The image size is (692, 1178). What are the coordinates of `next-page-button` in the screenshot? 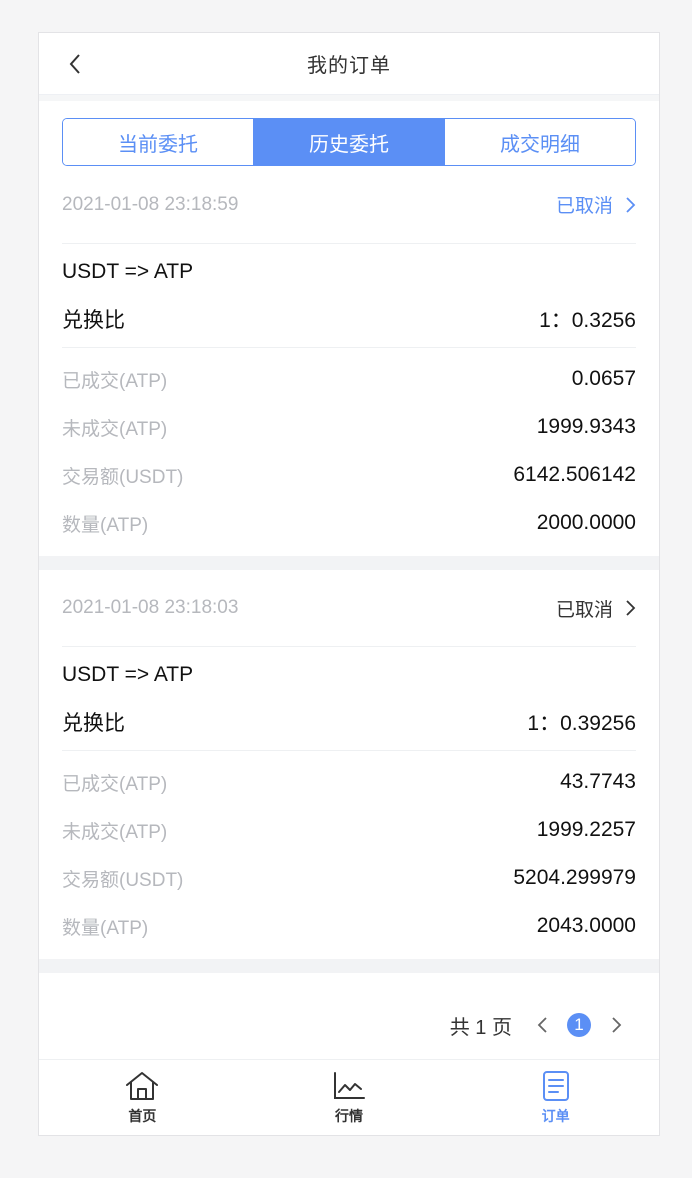 It's located at (616, 1025).